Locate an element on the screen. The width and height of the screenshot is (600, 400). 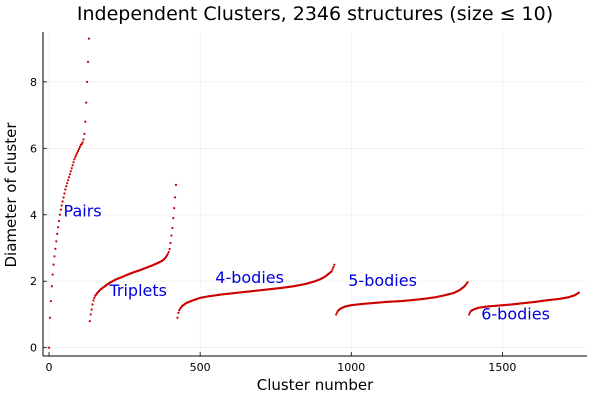
annotation-label: 4-bodies is located at coordinates (249, 277).